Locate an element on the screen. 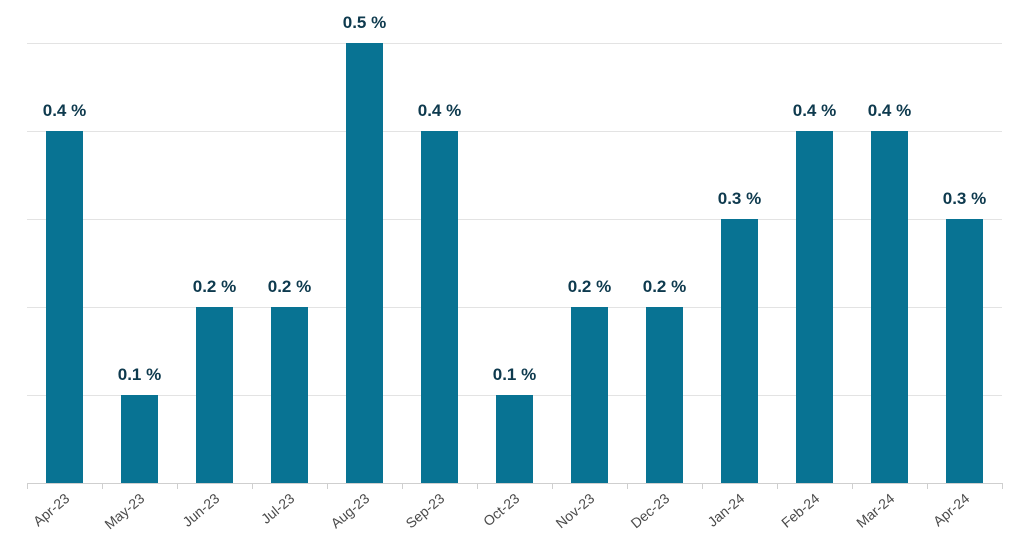 This screenshot has width=1024, height=559. x-tick-label: May-23 is located at coordinates (124, 511).